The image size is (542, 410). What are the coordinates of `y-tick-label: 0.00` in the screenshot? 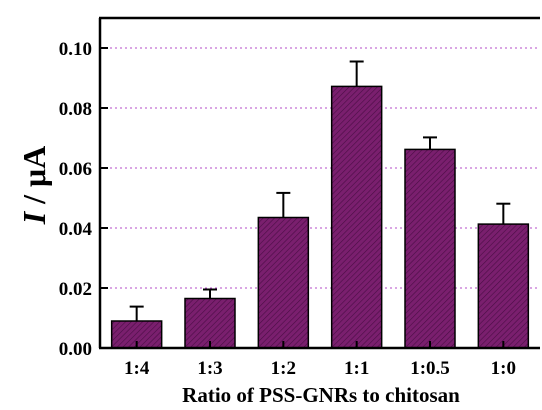 It's located at (75, 349).